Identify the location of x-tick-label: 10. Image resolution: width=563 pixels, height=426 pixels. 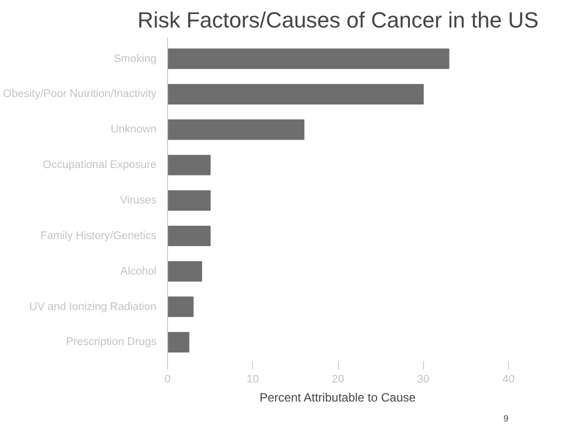
(252, 380).